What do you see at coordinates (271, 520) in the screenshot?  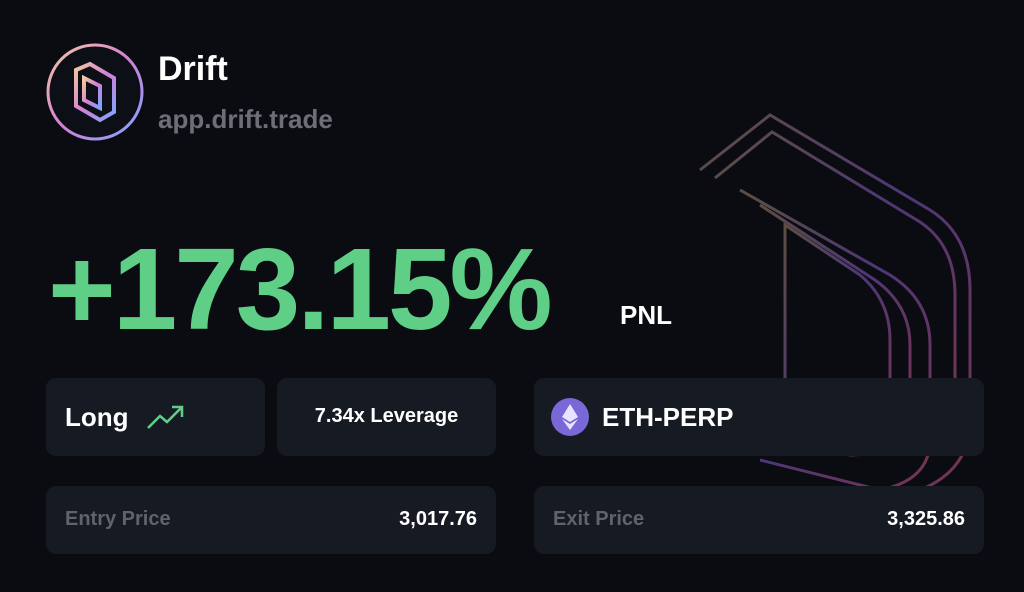 I see `entry-box: Entry Price 3,017.76` at bounding box center [271, 520].